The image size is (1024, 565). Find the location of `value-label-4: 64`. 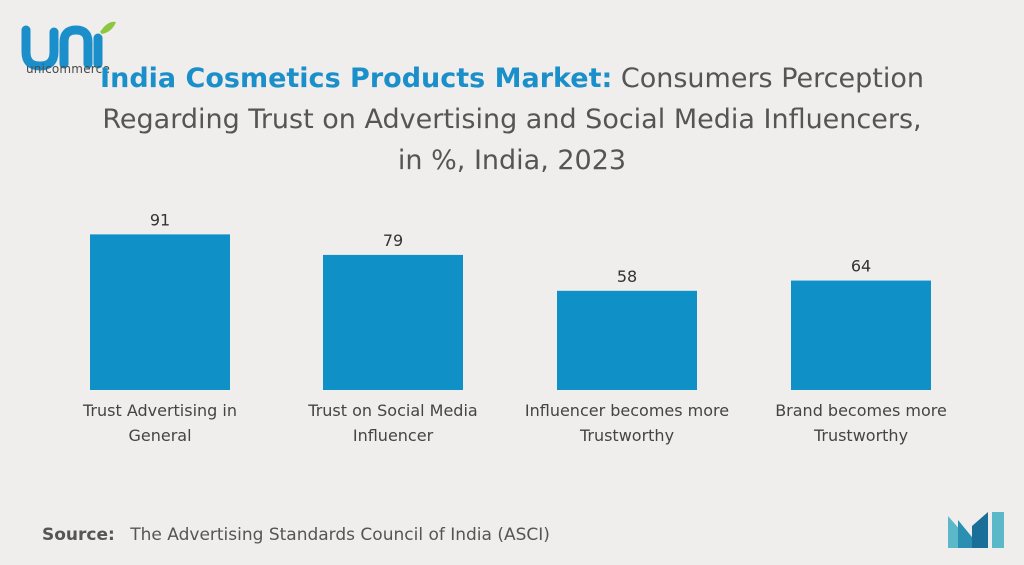

value-label-4: 64 is located at coordinates (861, 266).